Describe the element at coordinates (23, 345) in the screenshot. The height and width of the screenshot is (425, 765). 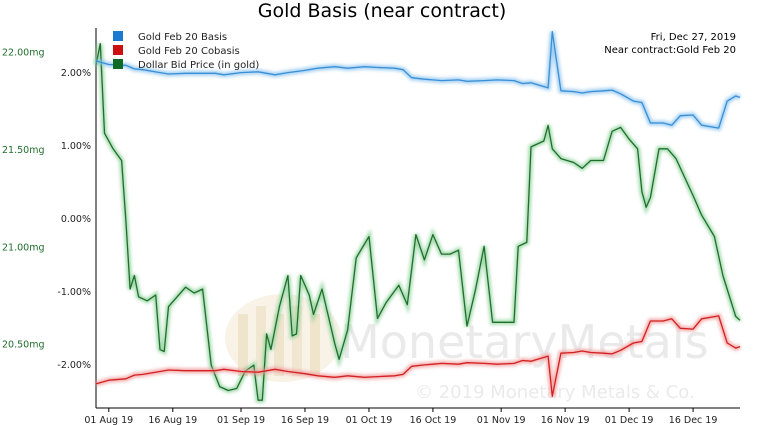
I see `price-tick-label: 20.50mg` at that location.